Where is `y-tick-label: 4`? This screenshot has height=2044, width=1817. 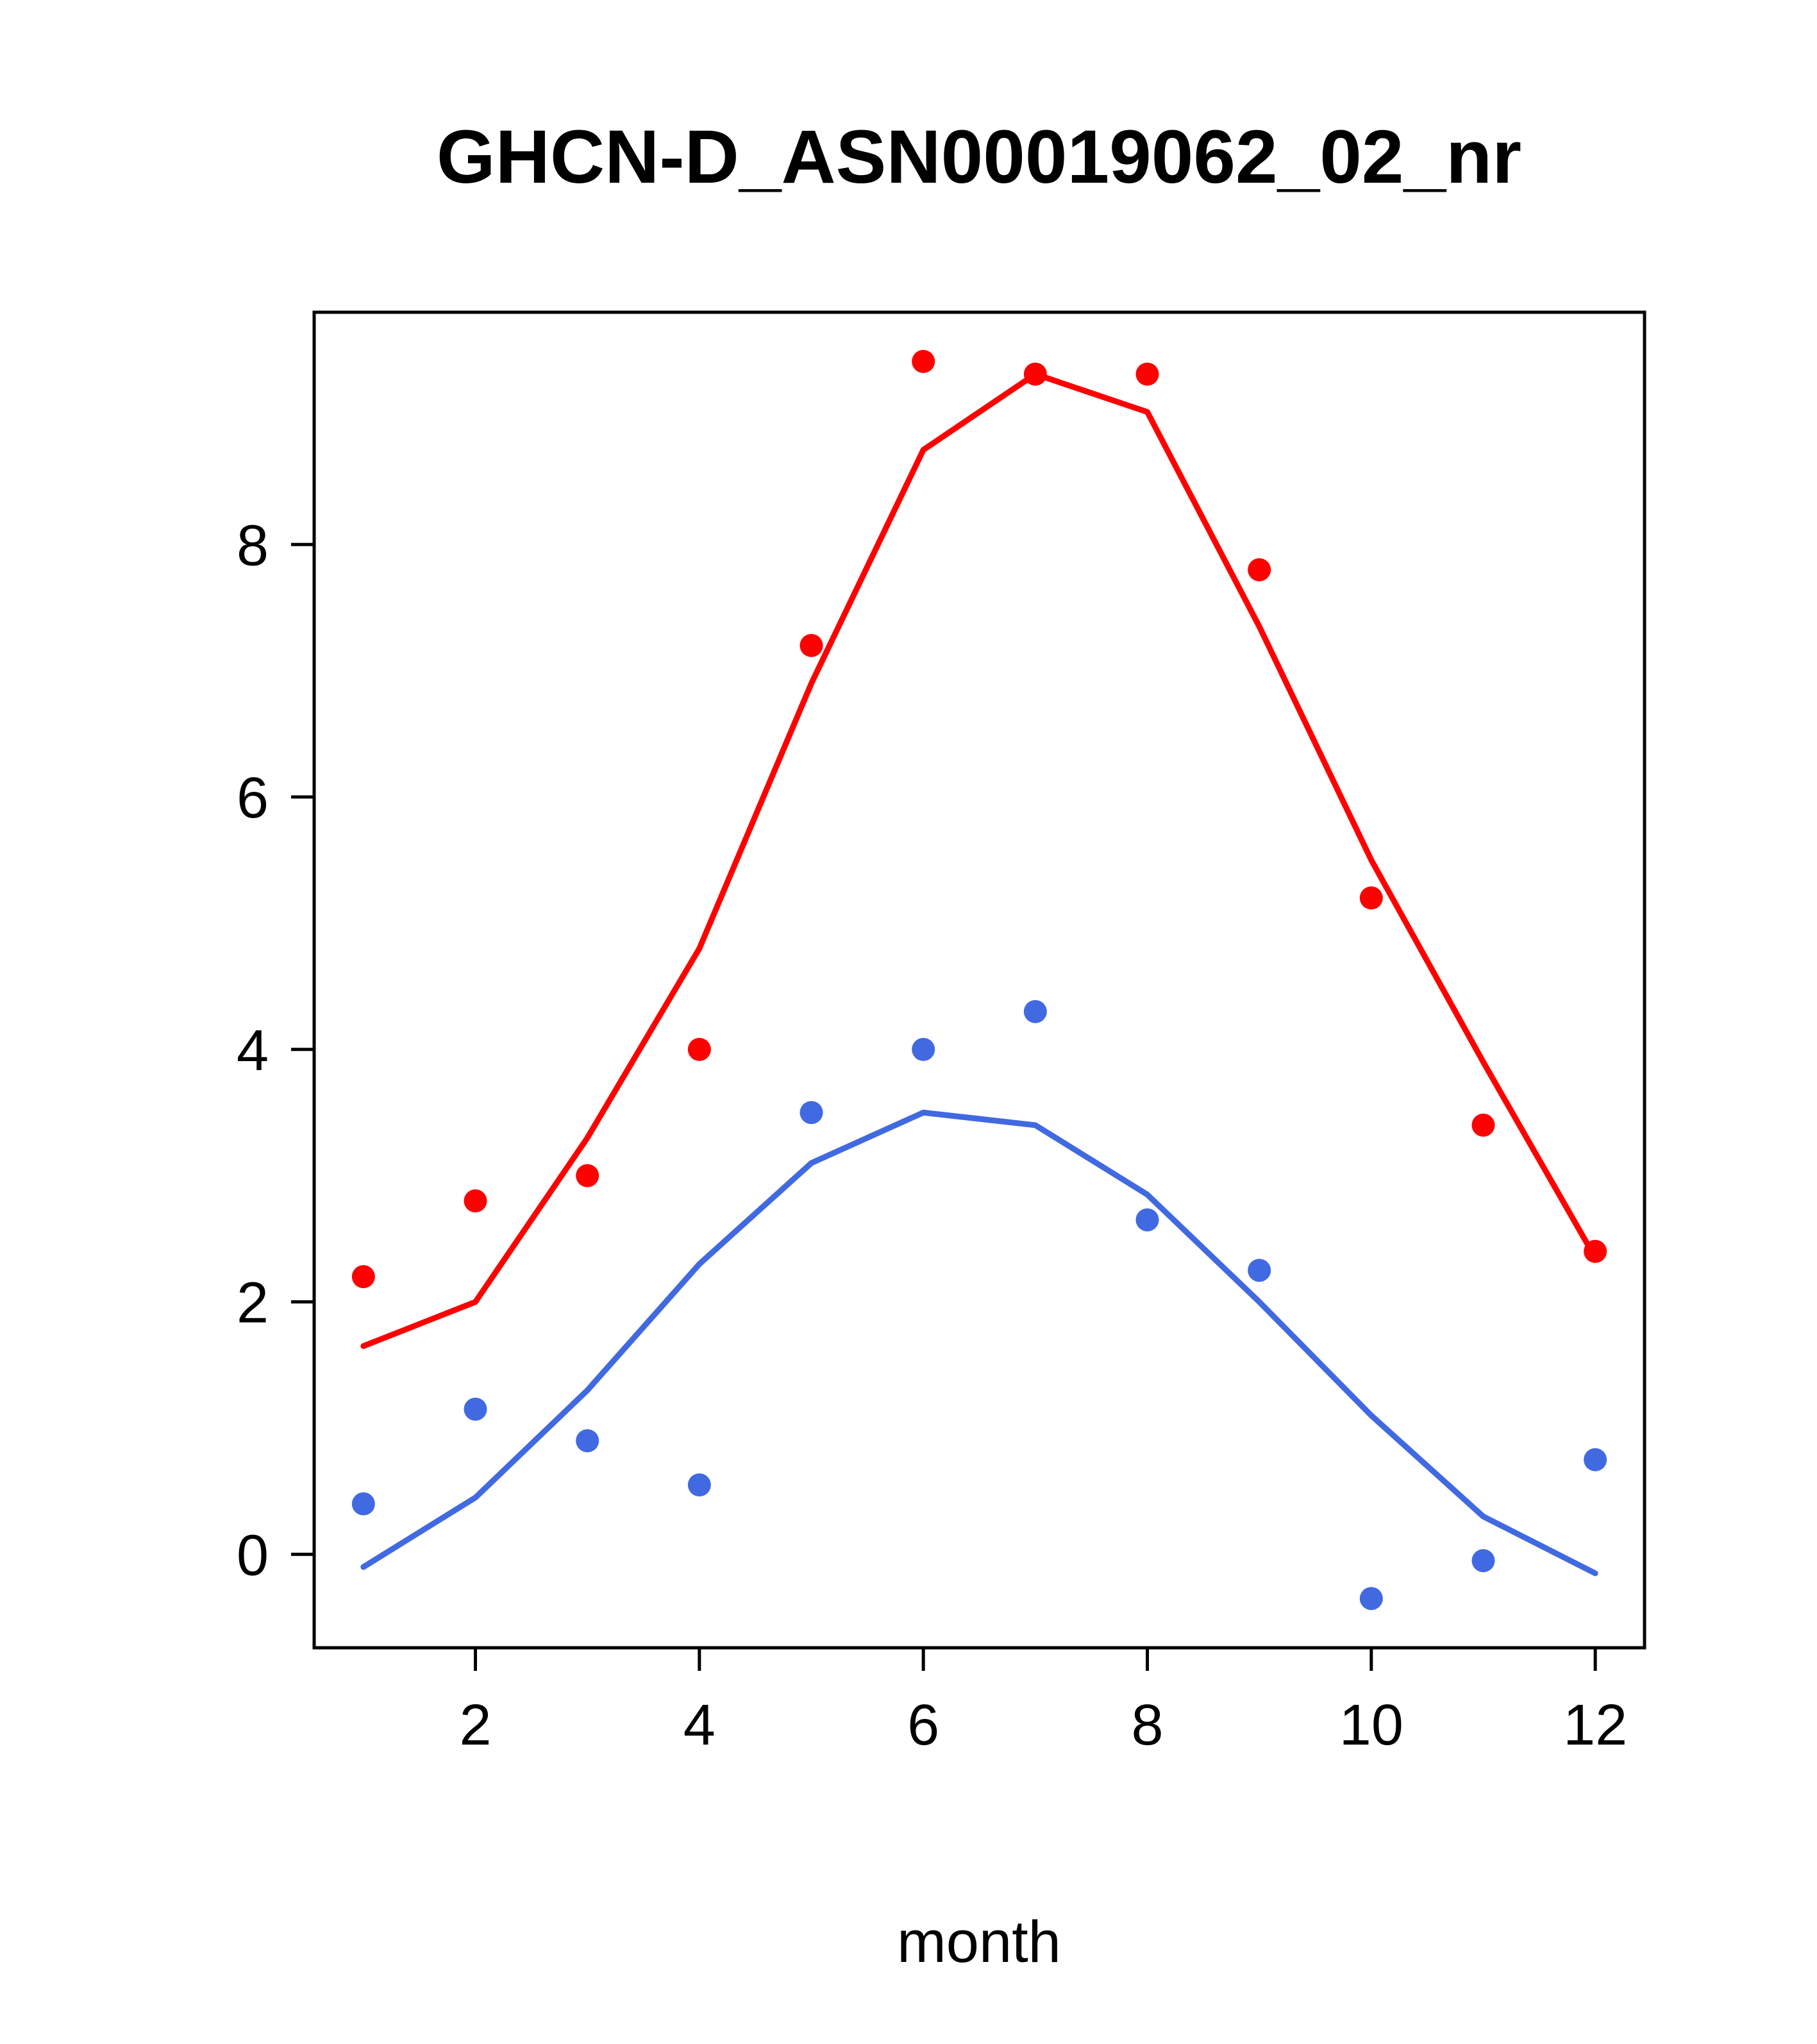 y-tick-label: 4 is located at coordinates (253, 1051).